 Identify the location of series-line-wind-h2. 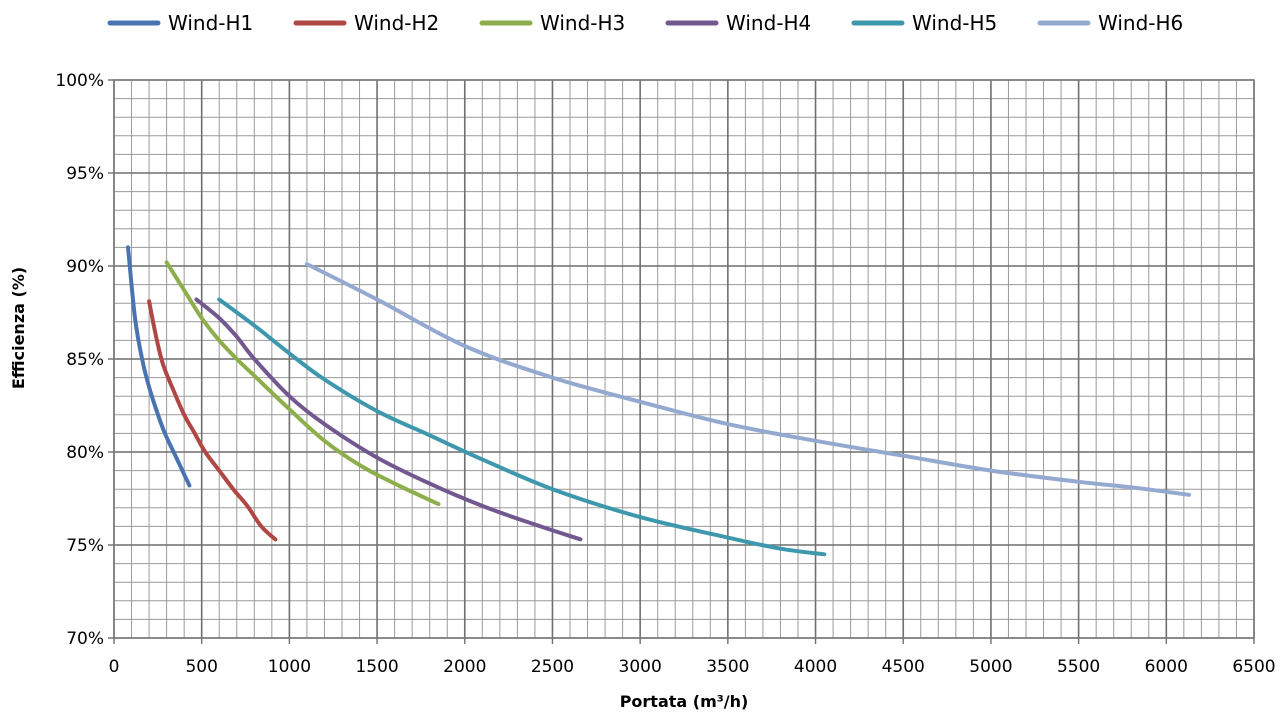
(212, 420).